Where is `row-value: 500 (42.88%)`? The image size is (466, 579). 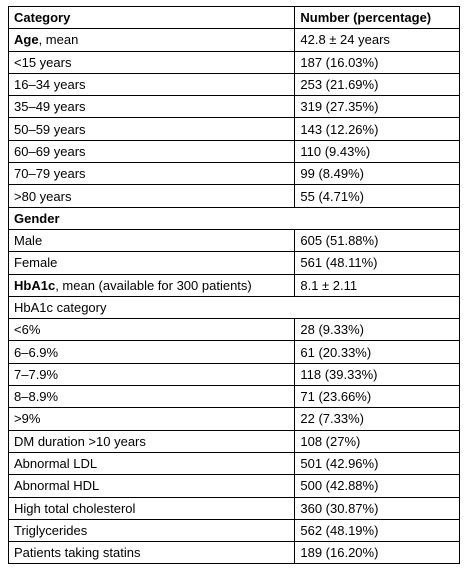
row-value: 500 (42.88%) is located at coordinates (377, 486).